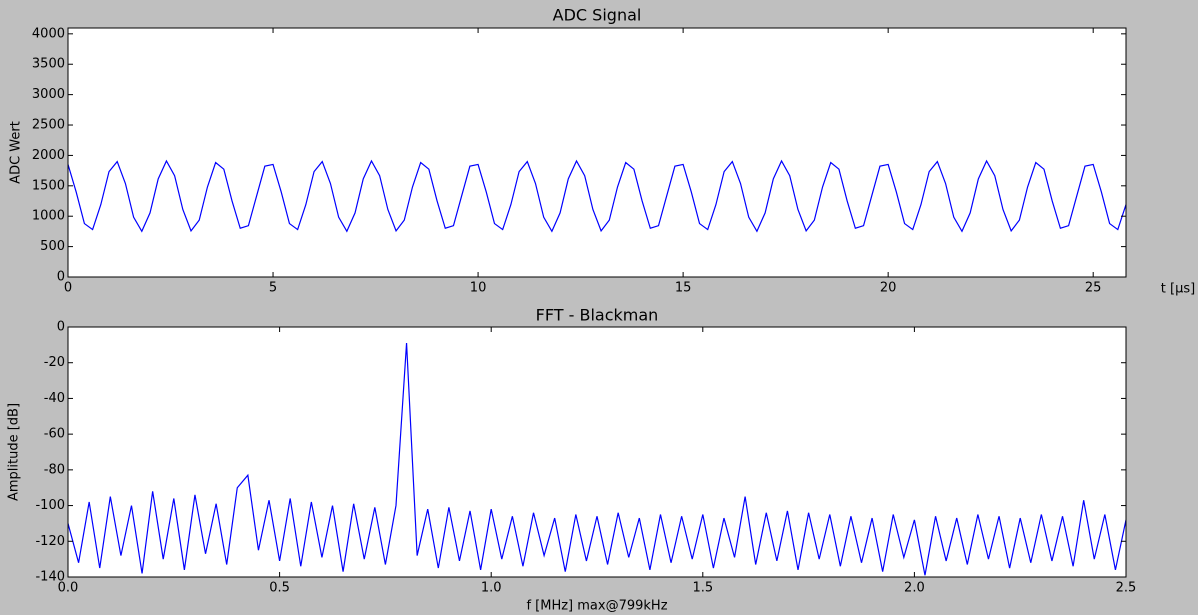 The image size is (1198, 615). What do you see at coordinates (48, 94) in the screenshot?
I see `y-tick-label: 3000` at bounding box center [48, 94].